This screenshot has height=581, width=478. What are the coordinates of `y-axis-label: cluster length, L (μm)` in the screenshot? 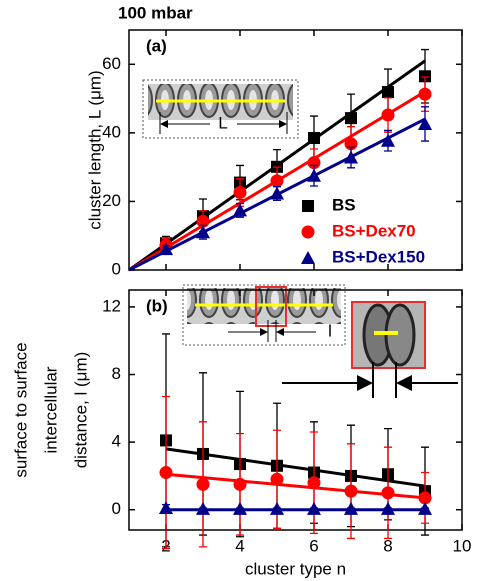 It's located at (94, 149).